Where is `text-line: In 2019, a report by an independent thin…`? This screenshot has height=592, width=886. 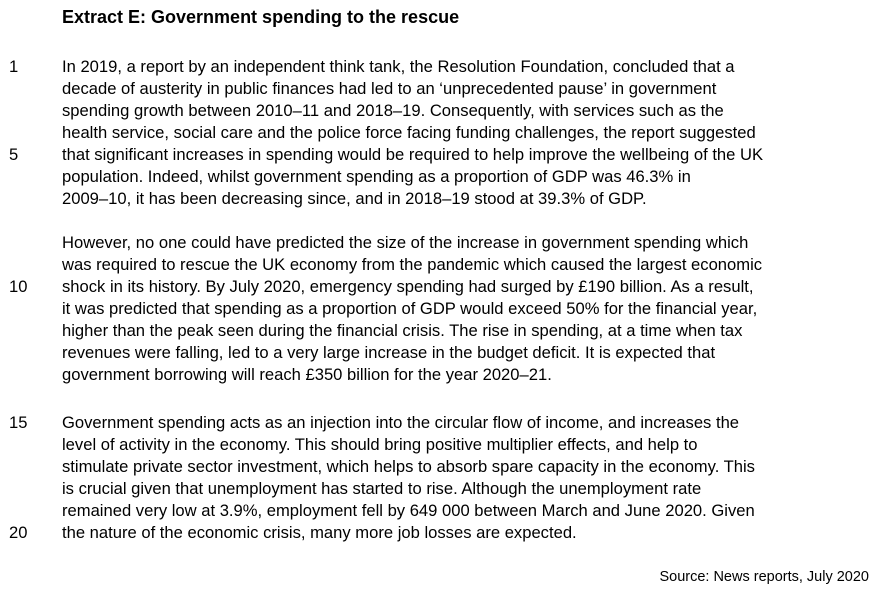 text-line: In 2019, a report by an independent thin… is located at coordinates (398, 66).